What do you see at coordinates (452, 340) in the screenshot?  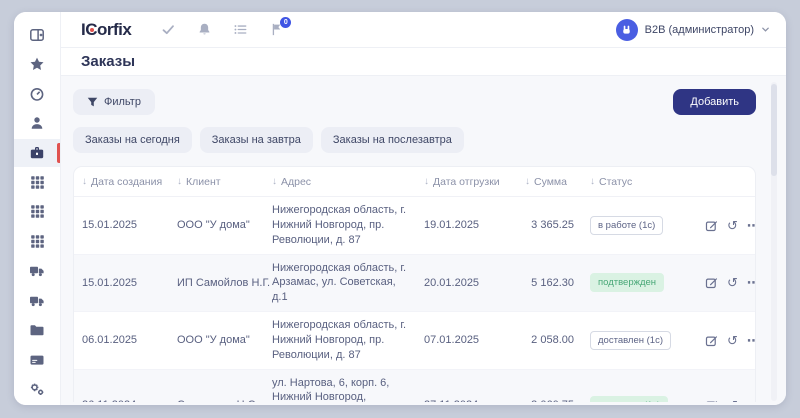 I see `cell-date-shipped: 07.01.2025` at bounding box center [452, 340].